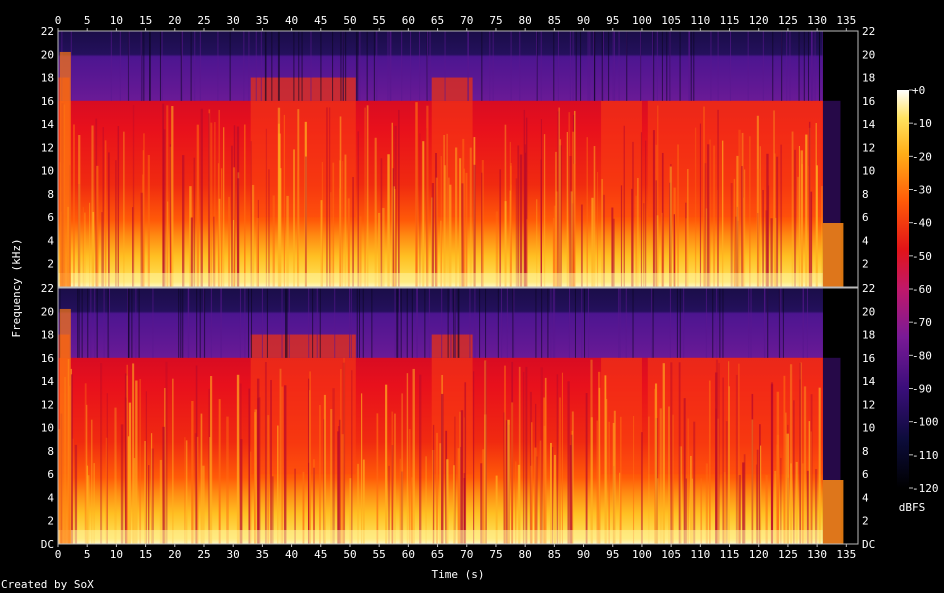  I want to click on x-tick-label-bottom: 125, so click(788, 554).